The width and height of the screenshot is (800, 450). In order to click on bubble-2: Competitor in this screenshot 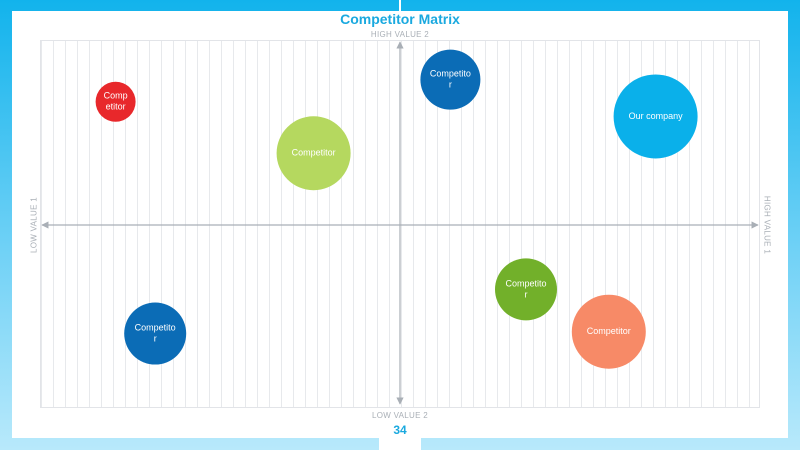, I will do `click(450, 79)`.